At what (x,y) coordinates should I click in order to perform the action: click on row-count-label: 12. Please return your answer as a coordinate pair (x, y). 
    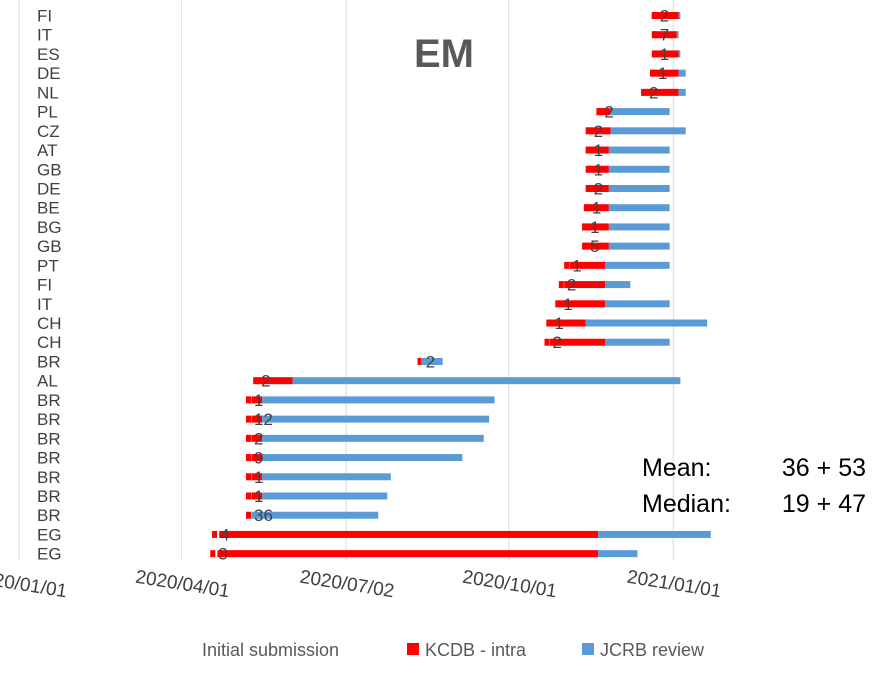
    Looking at the image, I should click on (263, 419).